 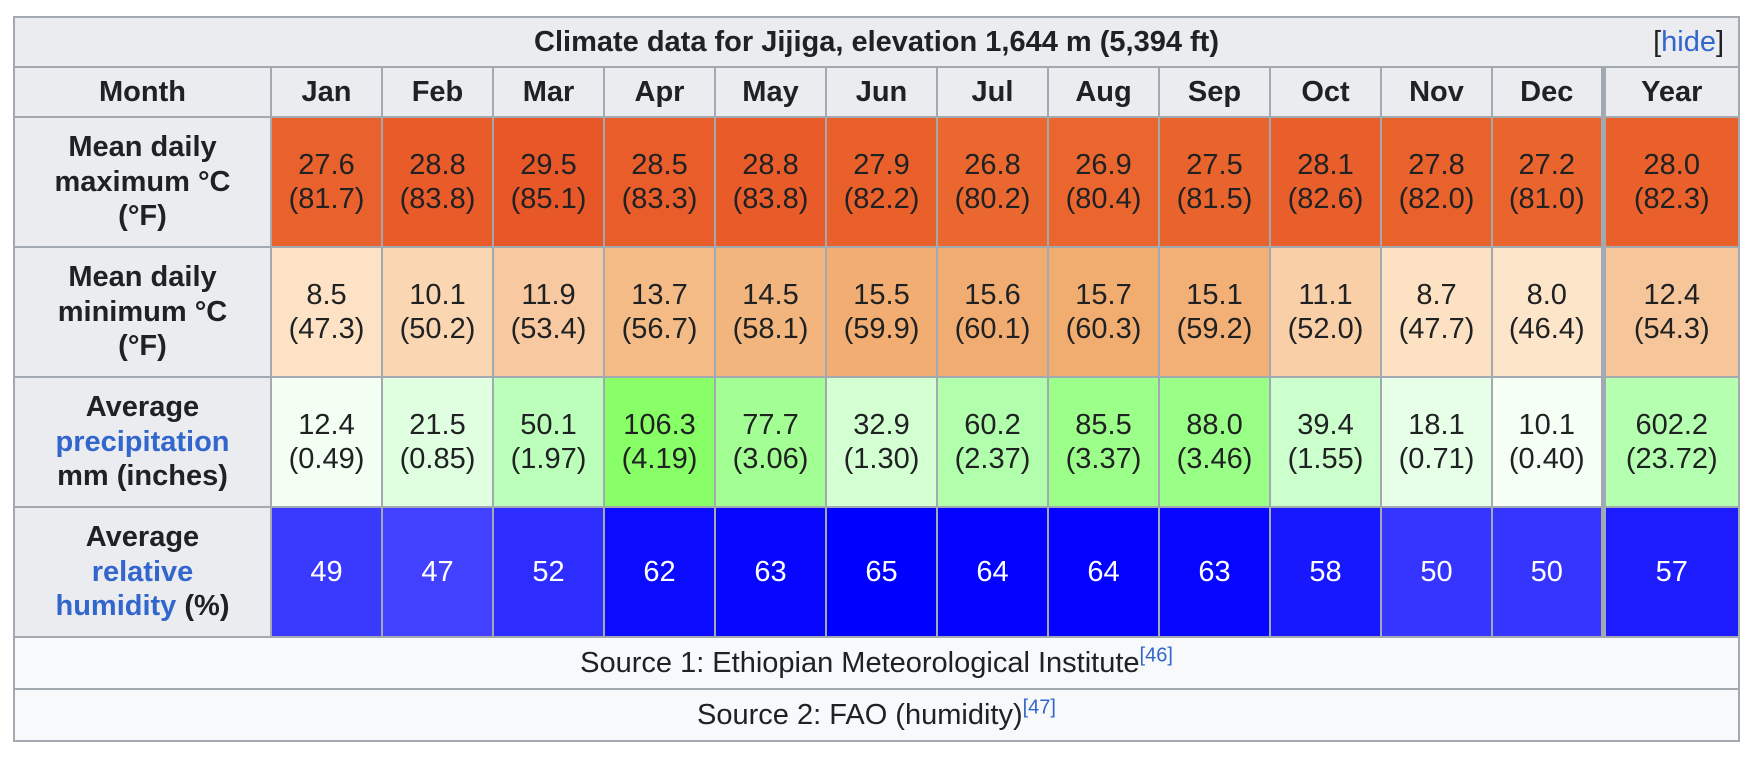 I want to click on row-label: Average relative humidity (%), so click(x=142, y=572).